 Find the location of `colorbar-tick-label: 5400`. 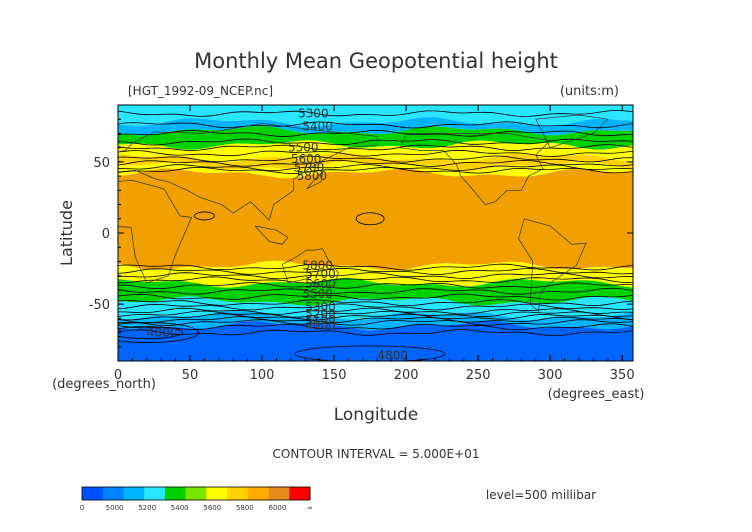

colorbar-tick-label: 5400 is located at coordinates (180, 508).